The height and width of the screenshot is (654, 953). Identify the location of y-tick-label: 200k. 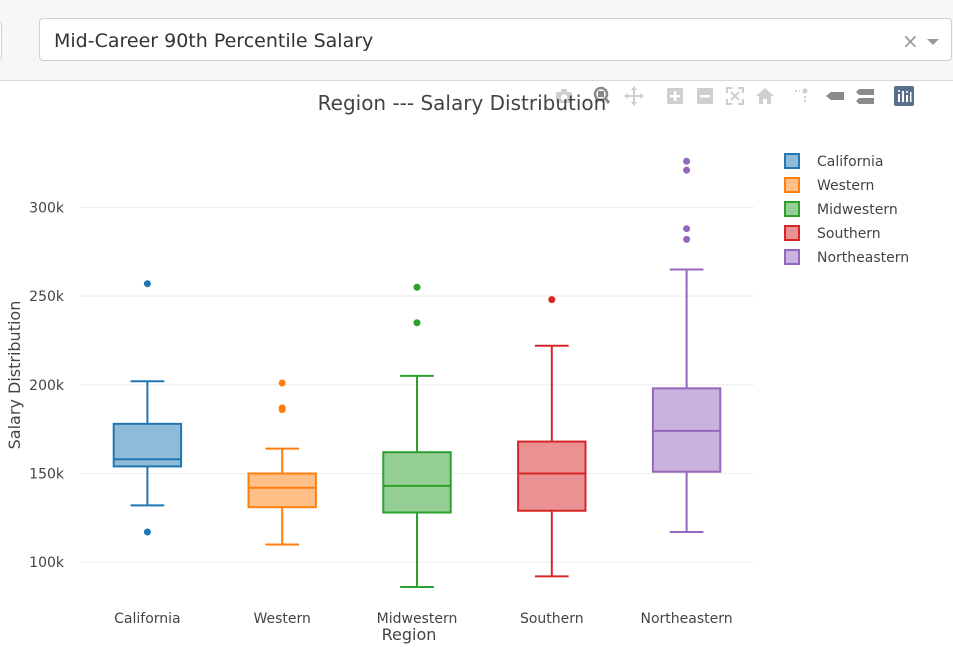
(47, 386).